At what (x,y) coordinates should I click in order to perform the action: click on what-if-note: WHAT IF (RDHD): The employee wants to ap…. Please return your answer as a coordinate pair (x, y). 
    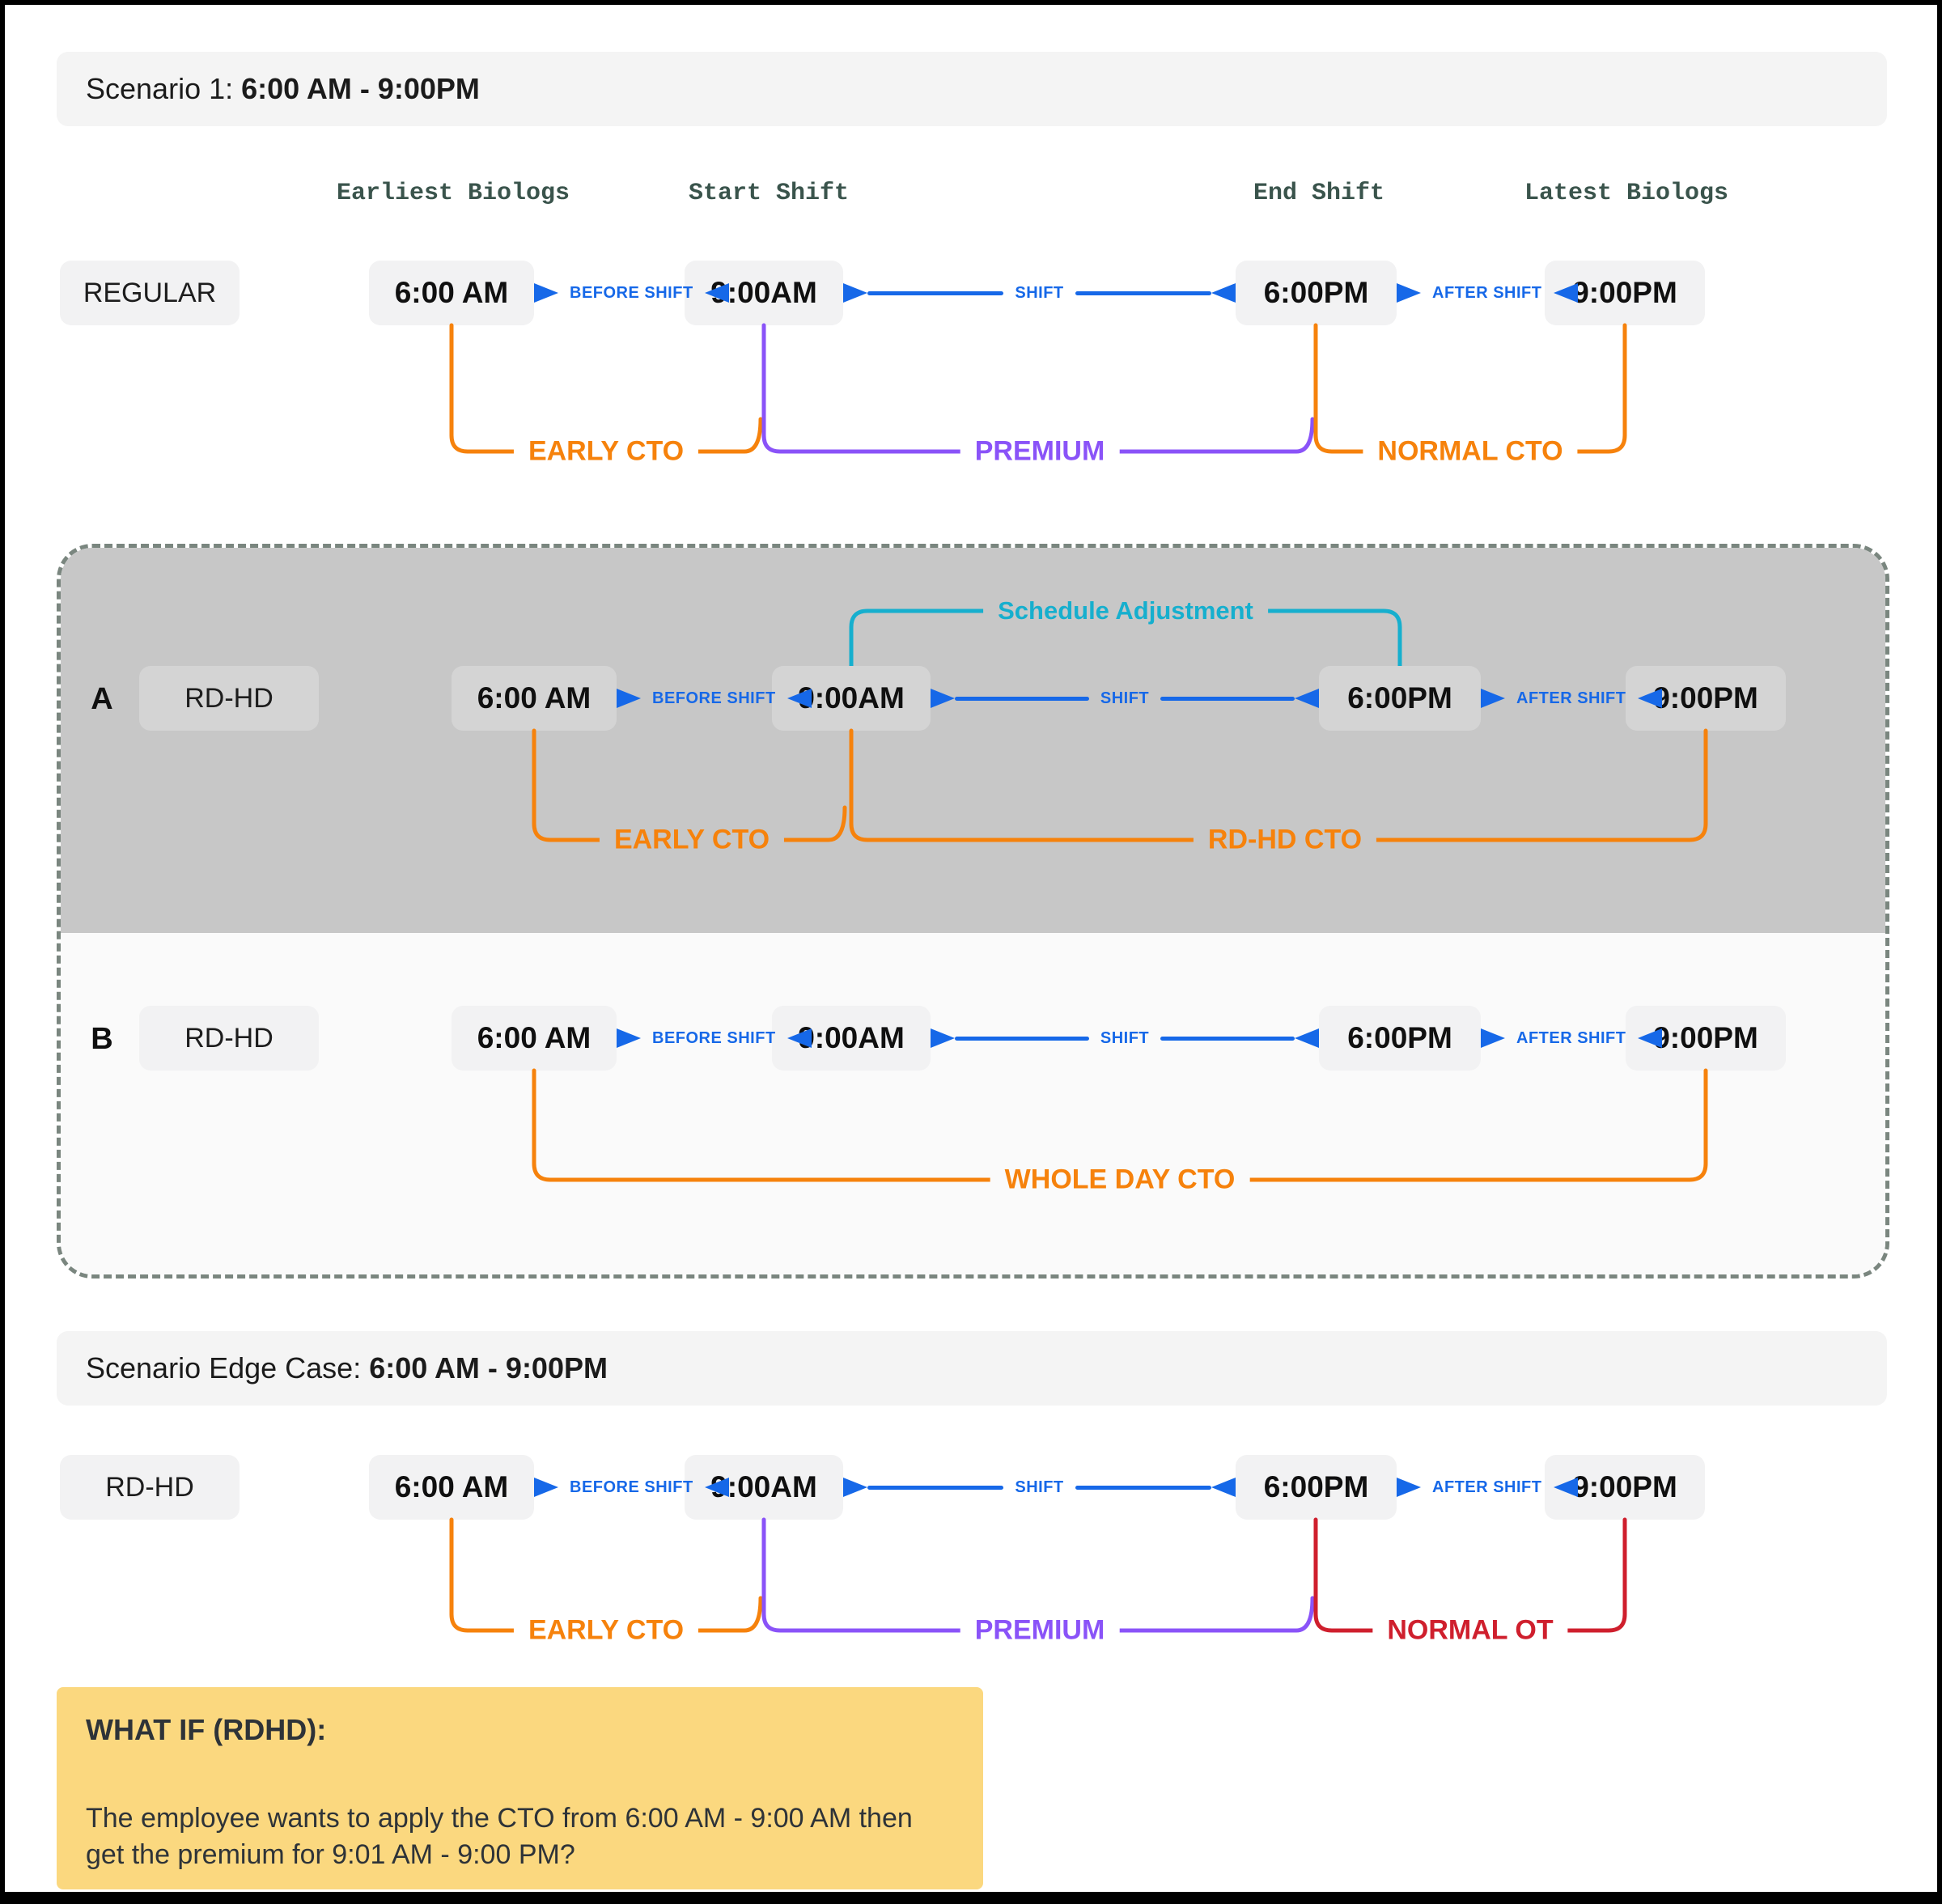
    Looking at the image, I should click on (520, 1788).